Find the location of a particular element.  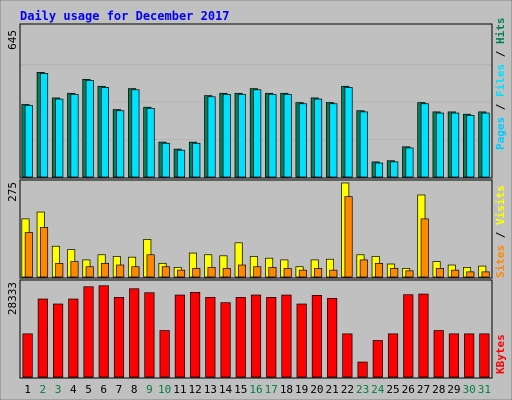

x-tick-label-day-14: 14 is located at coordinates (226, 389).